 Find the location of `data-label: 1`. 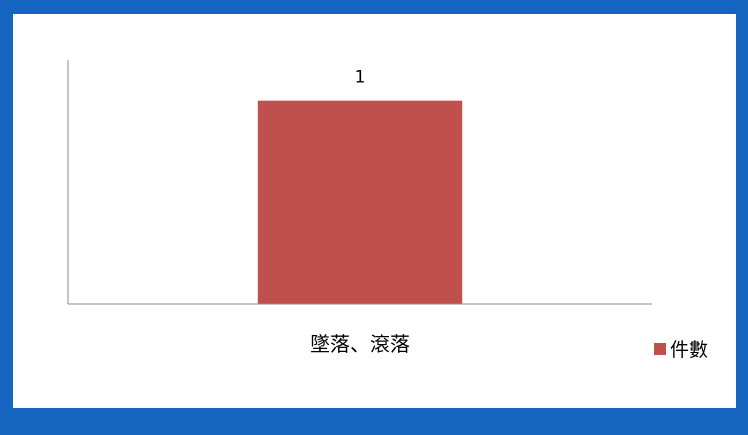

data-label: 1 is located at coordinates (360, 78).